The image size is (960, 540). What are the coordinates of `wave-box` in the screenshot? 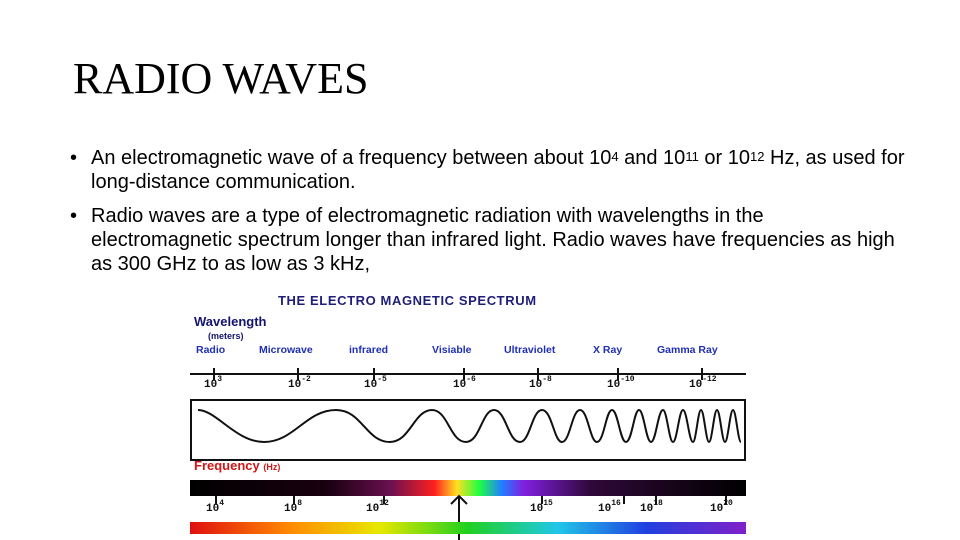 It's located at (468, 430).